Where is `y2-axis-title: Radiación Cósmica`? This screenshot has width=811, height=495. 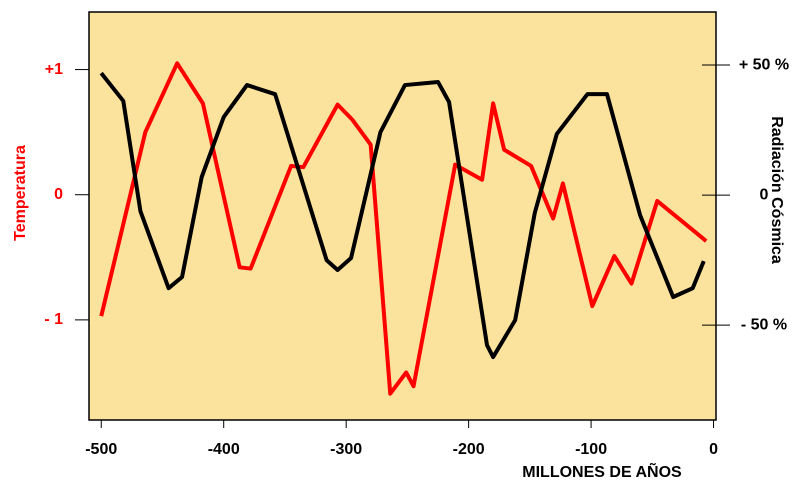
y2-axis-title: Radiación Cósmica is located at coordinates (776, 190).